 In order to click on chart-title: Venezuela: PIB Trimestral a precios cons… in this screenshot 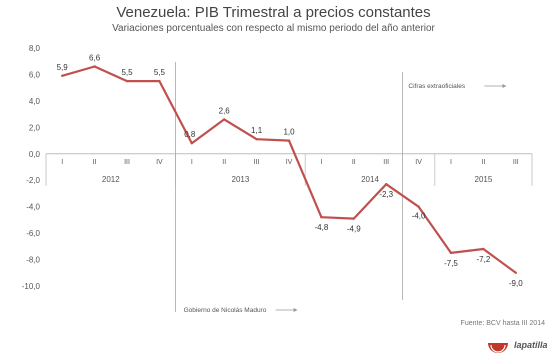, I will do `click(273, 12)`.